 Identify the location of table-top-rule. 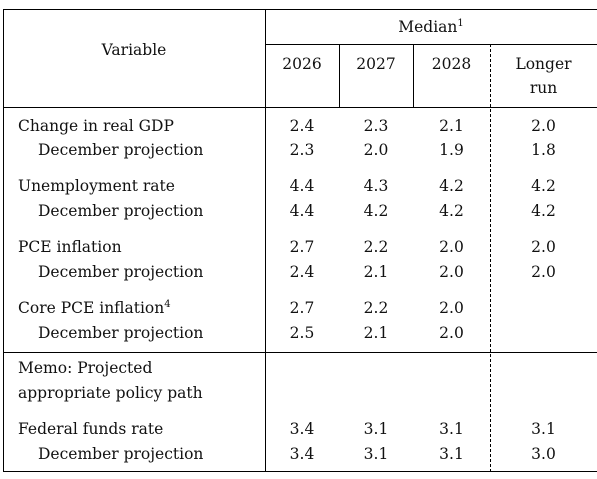
(300, 9).